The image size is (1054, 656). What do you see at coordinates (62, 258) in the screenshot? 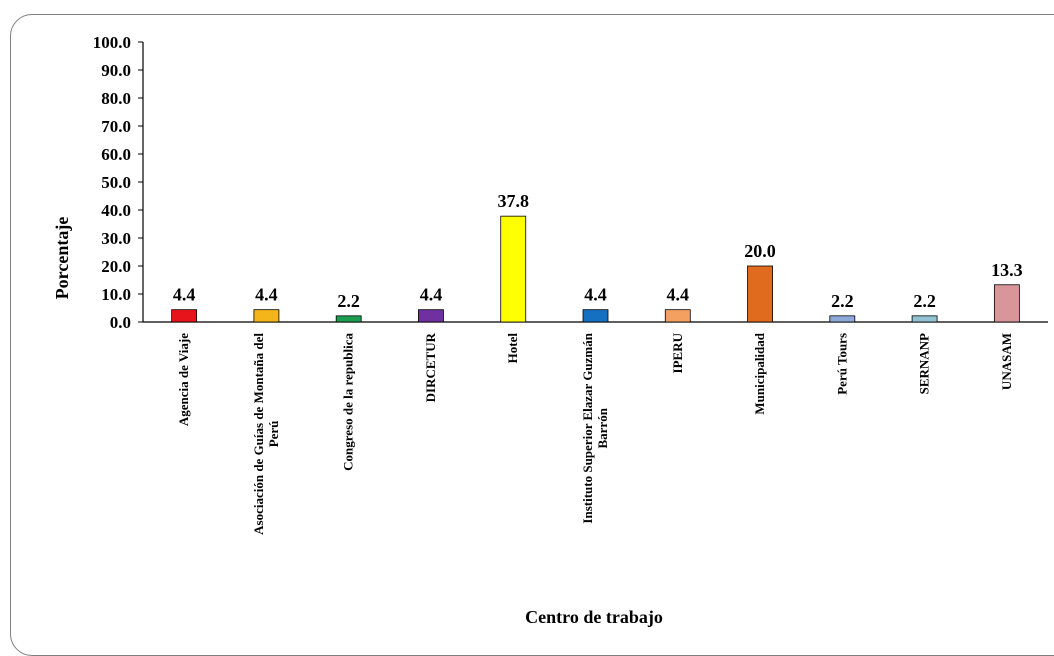
I see `y-axis-title: Porcentaje` at bounding box center [62, 258].